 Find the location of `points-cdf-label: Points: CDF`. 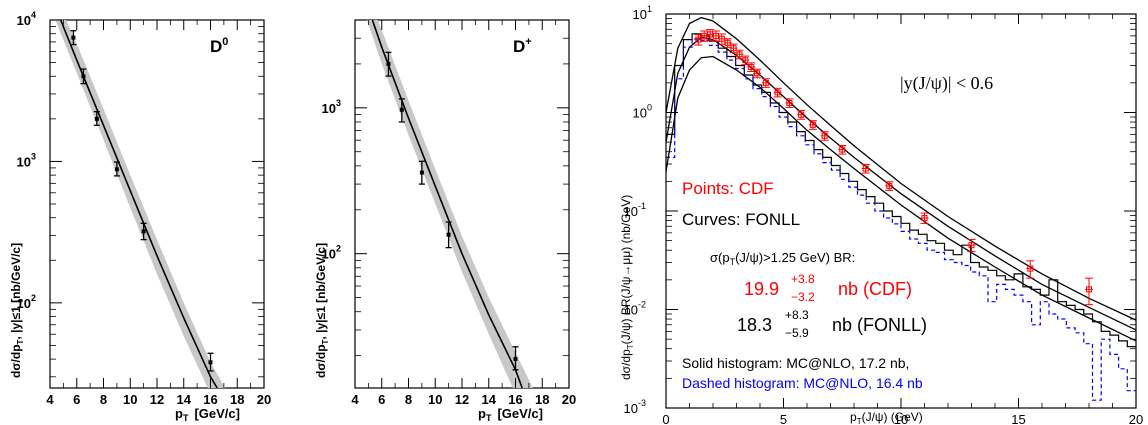

points-cdf-label: Points: CDF is located at coordinates (728, 188).